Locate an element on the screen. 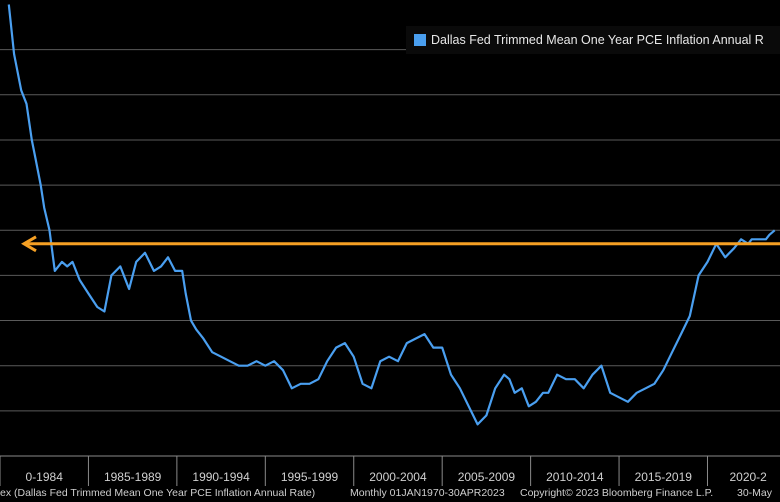 The height and width of the screenshot is (502, 780). footer-frequency: Monthly 01JAN1970-30APR2023 is located at coordinates (427, 493).